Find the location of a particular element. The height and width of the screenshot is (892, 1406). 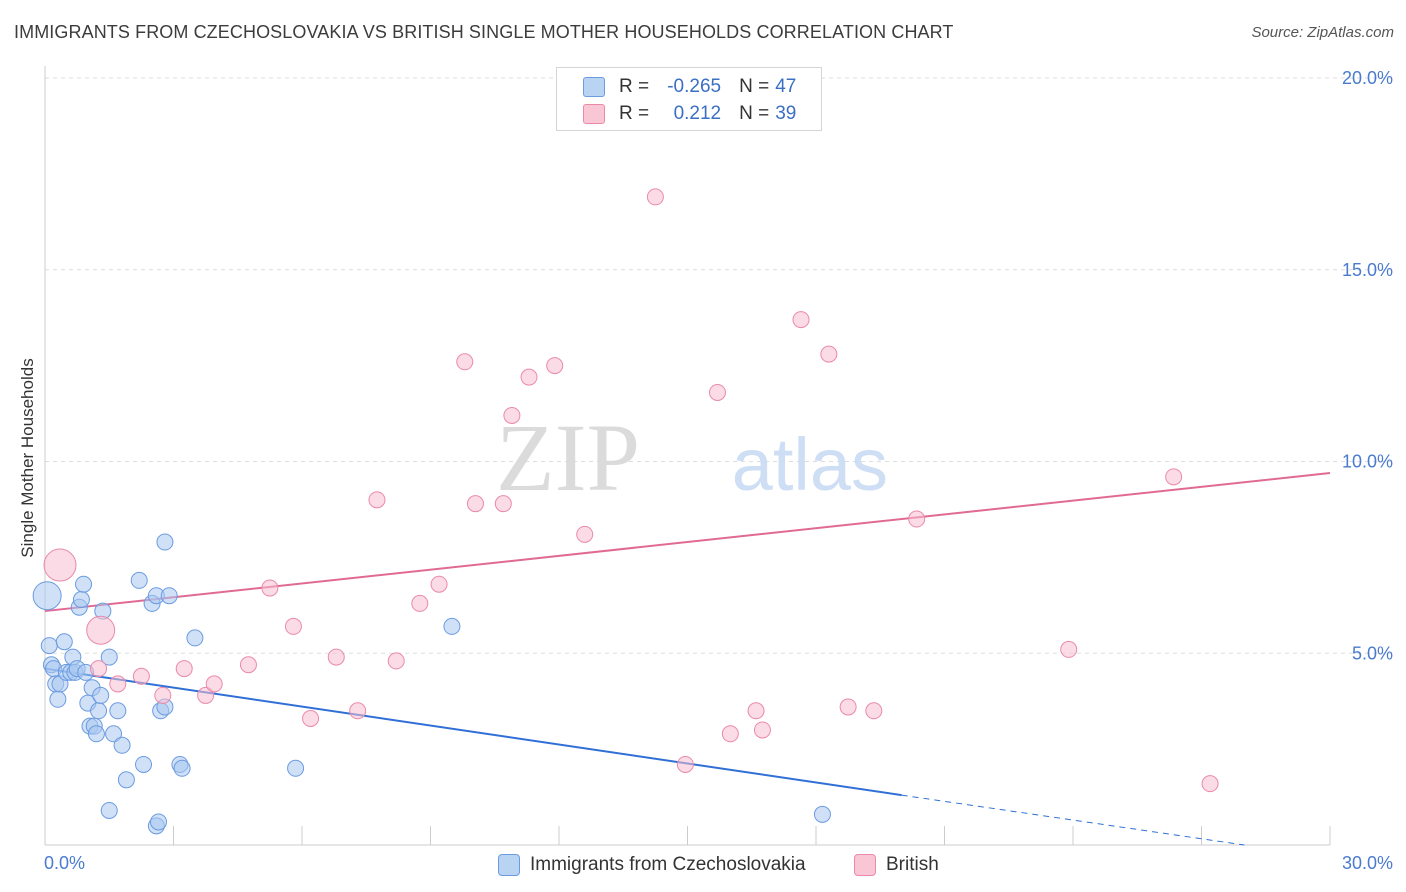

watermark-zip: ZIP is located at coordinates (568, 457).